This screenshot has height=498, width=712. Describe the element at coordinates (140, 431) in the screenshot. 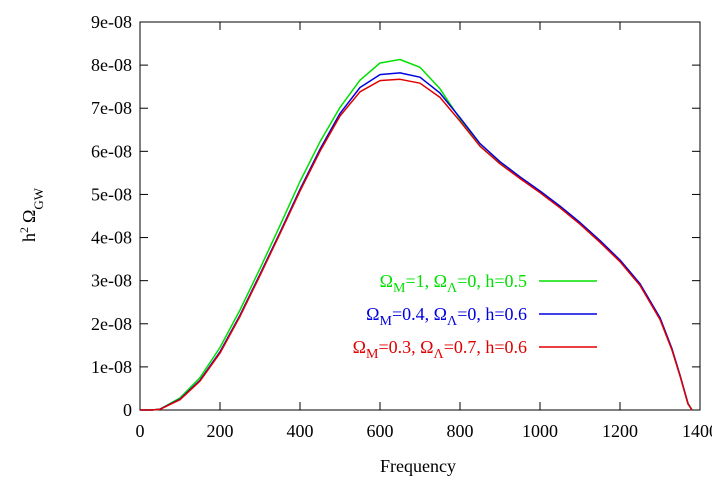

I see `x-tick-label: 0` at that location.